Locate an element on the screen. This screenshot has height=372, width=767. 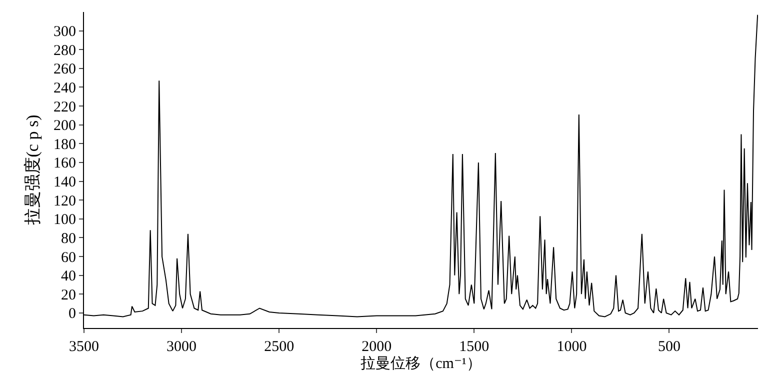
y-tick-label: 260 is located at coordinates (65, 70).